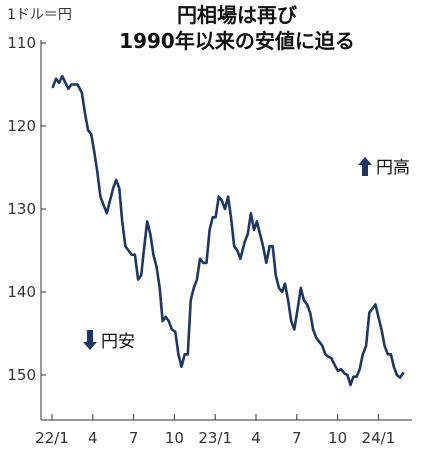 The height and width of the screenshot is (454, 425). What do you see at coordinates (90, 340) in the screenshot?
I see `down-arrow-icon` at bounding box center [90, 340].